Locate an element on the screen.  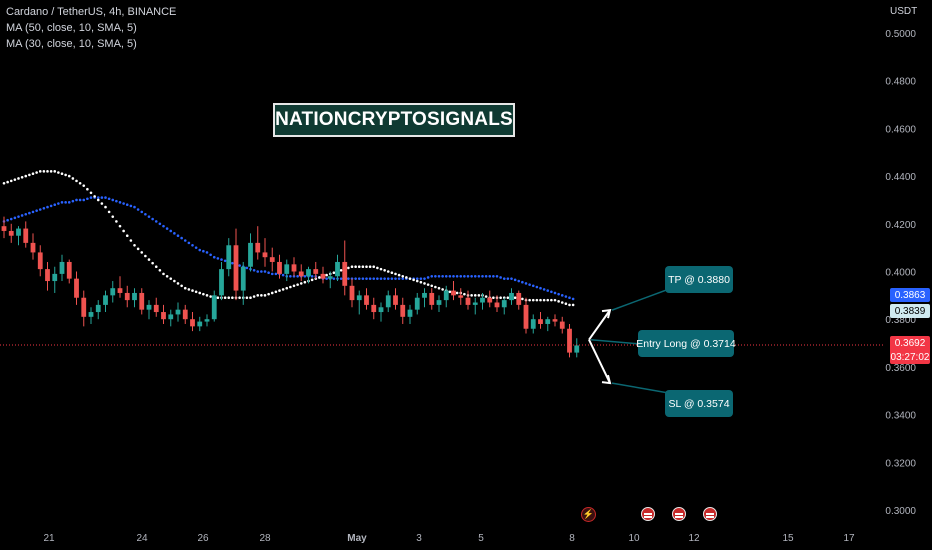
price-tick-label: 0.3600 is located at coordinates (900, 368).